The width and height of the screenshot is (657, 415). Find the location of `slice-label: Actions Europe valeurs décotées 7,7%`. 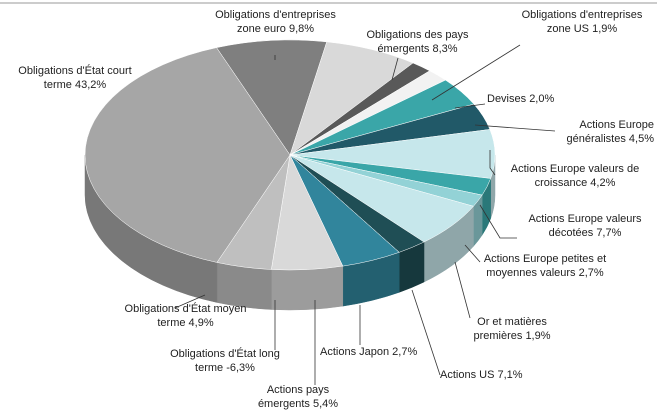

slice-label: Actions Europe valeurs décotées 7,7% is located at coordinates (585, 226).